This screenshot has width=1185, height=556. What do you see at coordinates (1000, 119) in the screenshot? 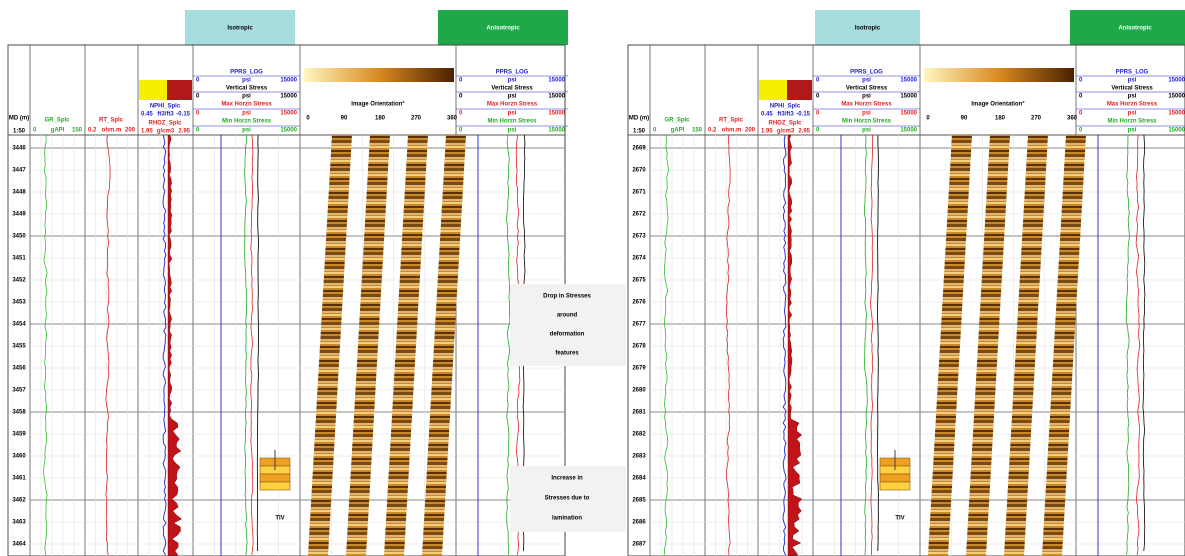
I see `label: 180` at bounding box center [1000, 119].